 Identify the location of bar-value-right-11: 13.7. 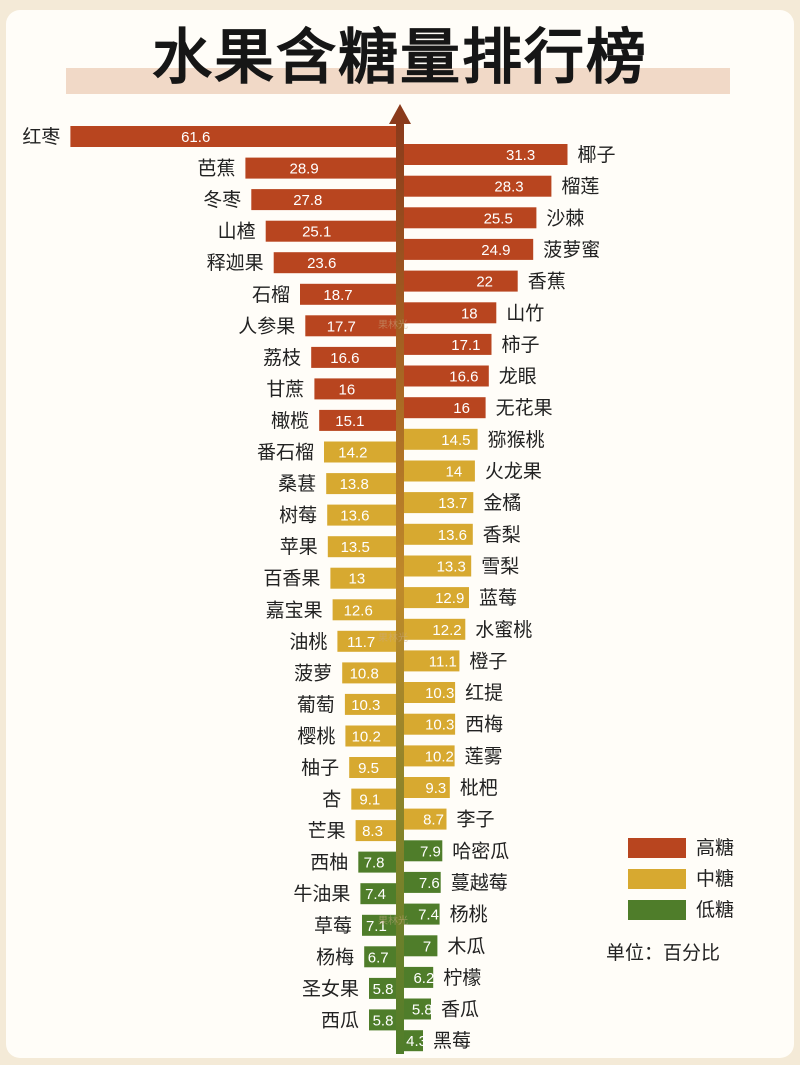
(452, 503).